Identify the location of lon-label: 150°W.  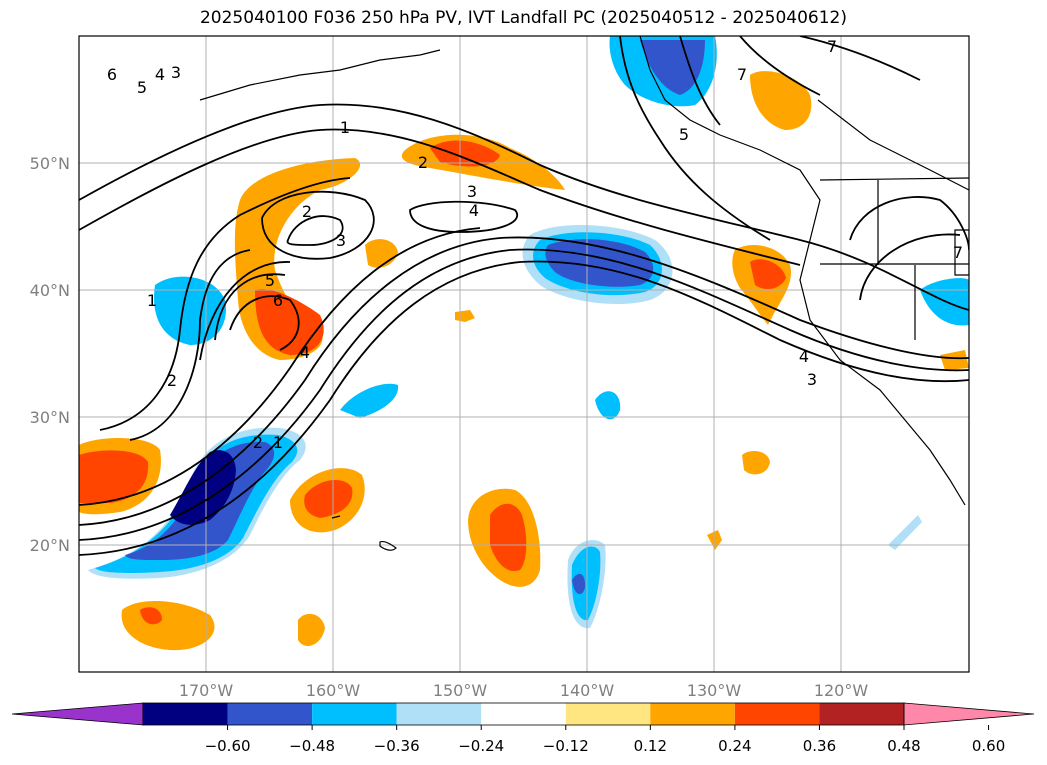
(460, 690).